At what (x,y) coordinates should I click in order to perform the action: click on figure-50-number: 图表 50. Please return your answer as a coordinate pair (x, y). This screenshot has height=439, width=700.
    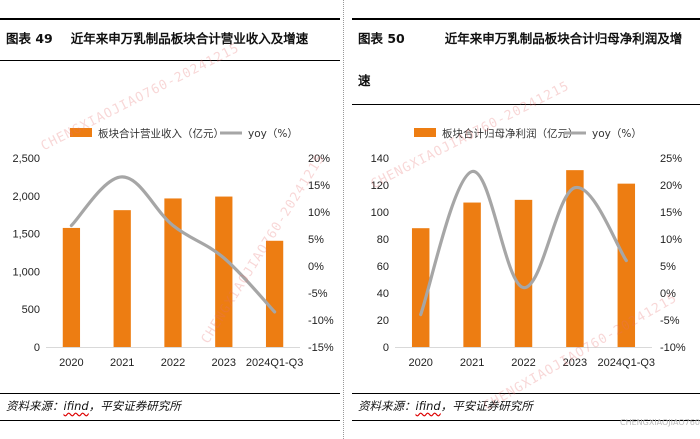
    Looking at the image, I should click on (381, 38).